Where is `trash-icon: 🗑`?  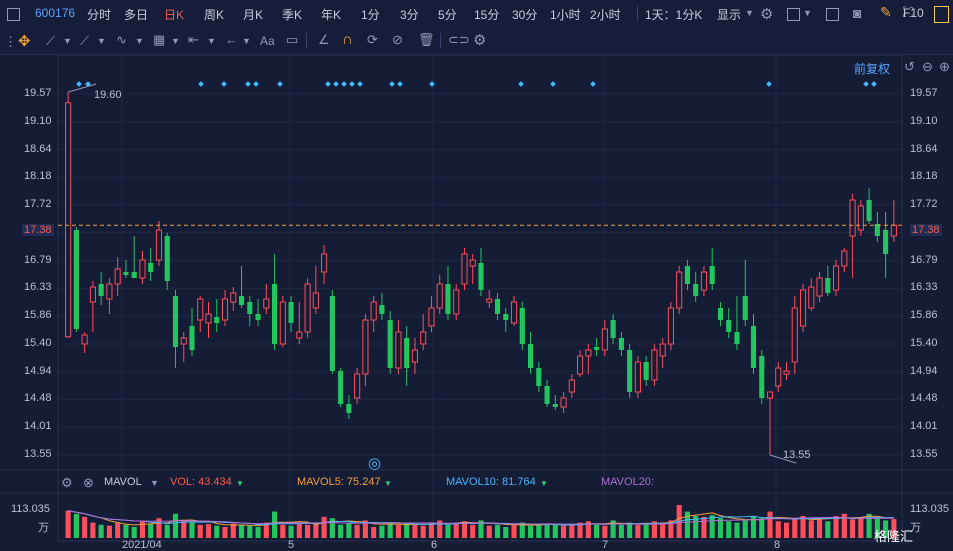
trash-icon: 🗑 is located at coordinates (426, 39).